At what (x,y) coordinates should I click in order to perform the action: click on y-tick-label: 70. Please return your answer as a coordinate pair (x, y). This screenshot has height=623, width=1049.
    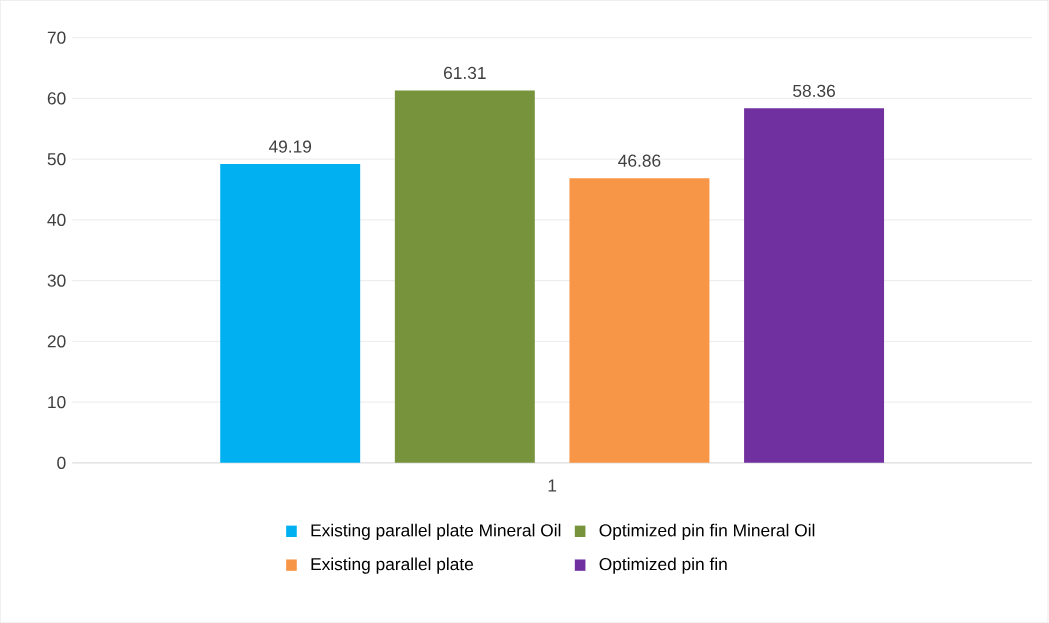
    Looking at the image, I should click on (56, 37).